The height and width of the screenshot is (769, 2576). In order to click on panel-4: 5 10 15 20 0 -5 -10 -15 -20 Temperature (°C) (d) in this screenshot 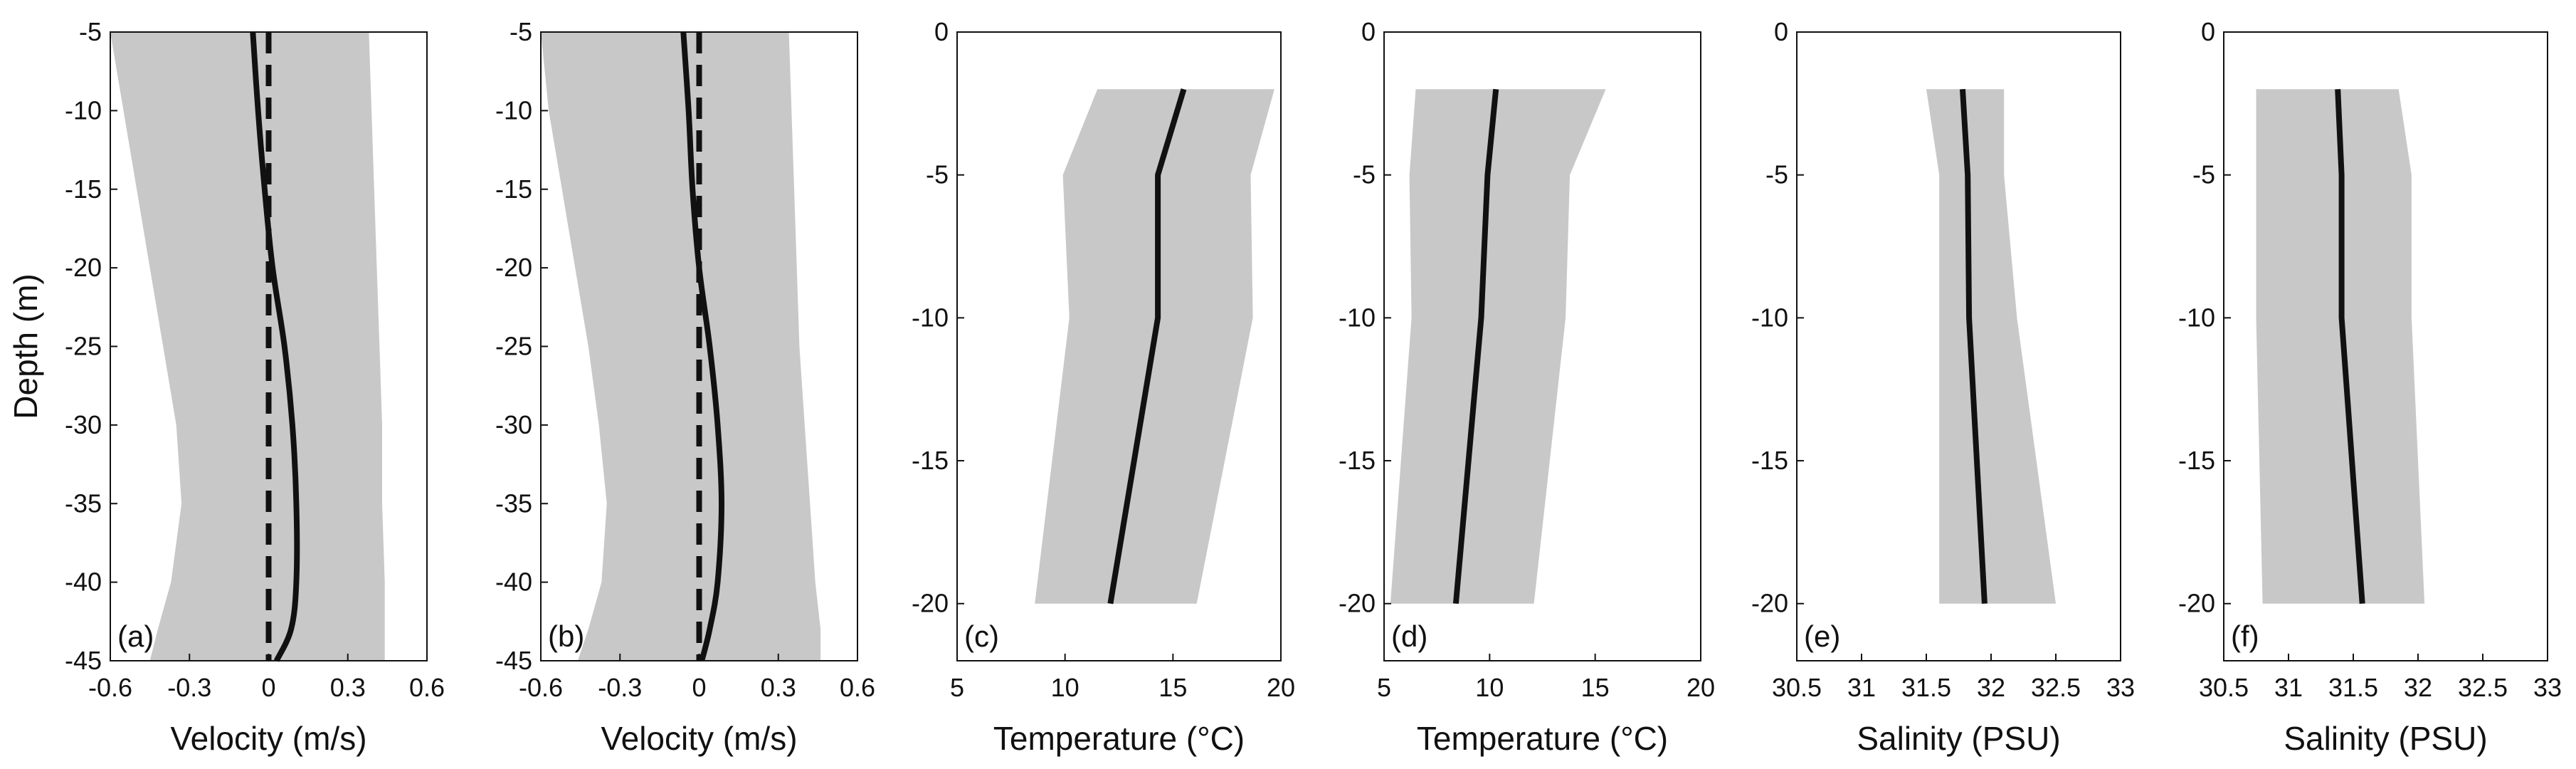, I will do `click(1527, 387)`.